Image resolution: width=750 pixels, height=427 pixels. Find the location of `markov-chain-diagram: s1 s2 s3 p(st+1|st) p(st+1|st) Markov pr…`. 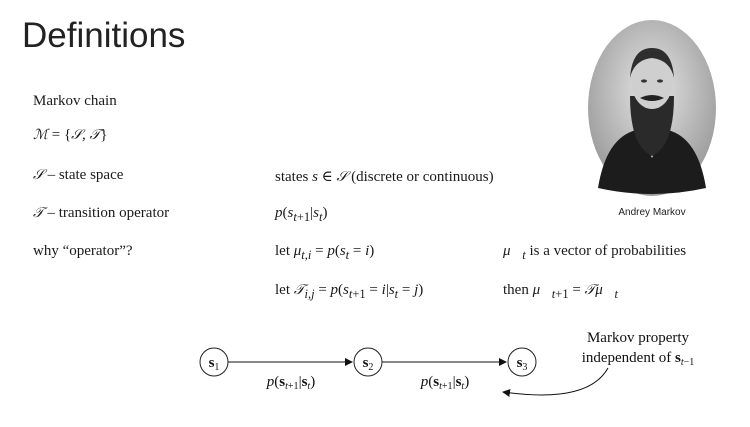

markov-chain-diagram: s1 s2 s3 p(st+1|st) p(st+1|st) Markov pr… is located at coordinates (447, 363).